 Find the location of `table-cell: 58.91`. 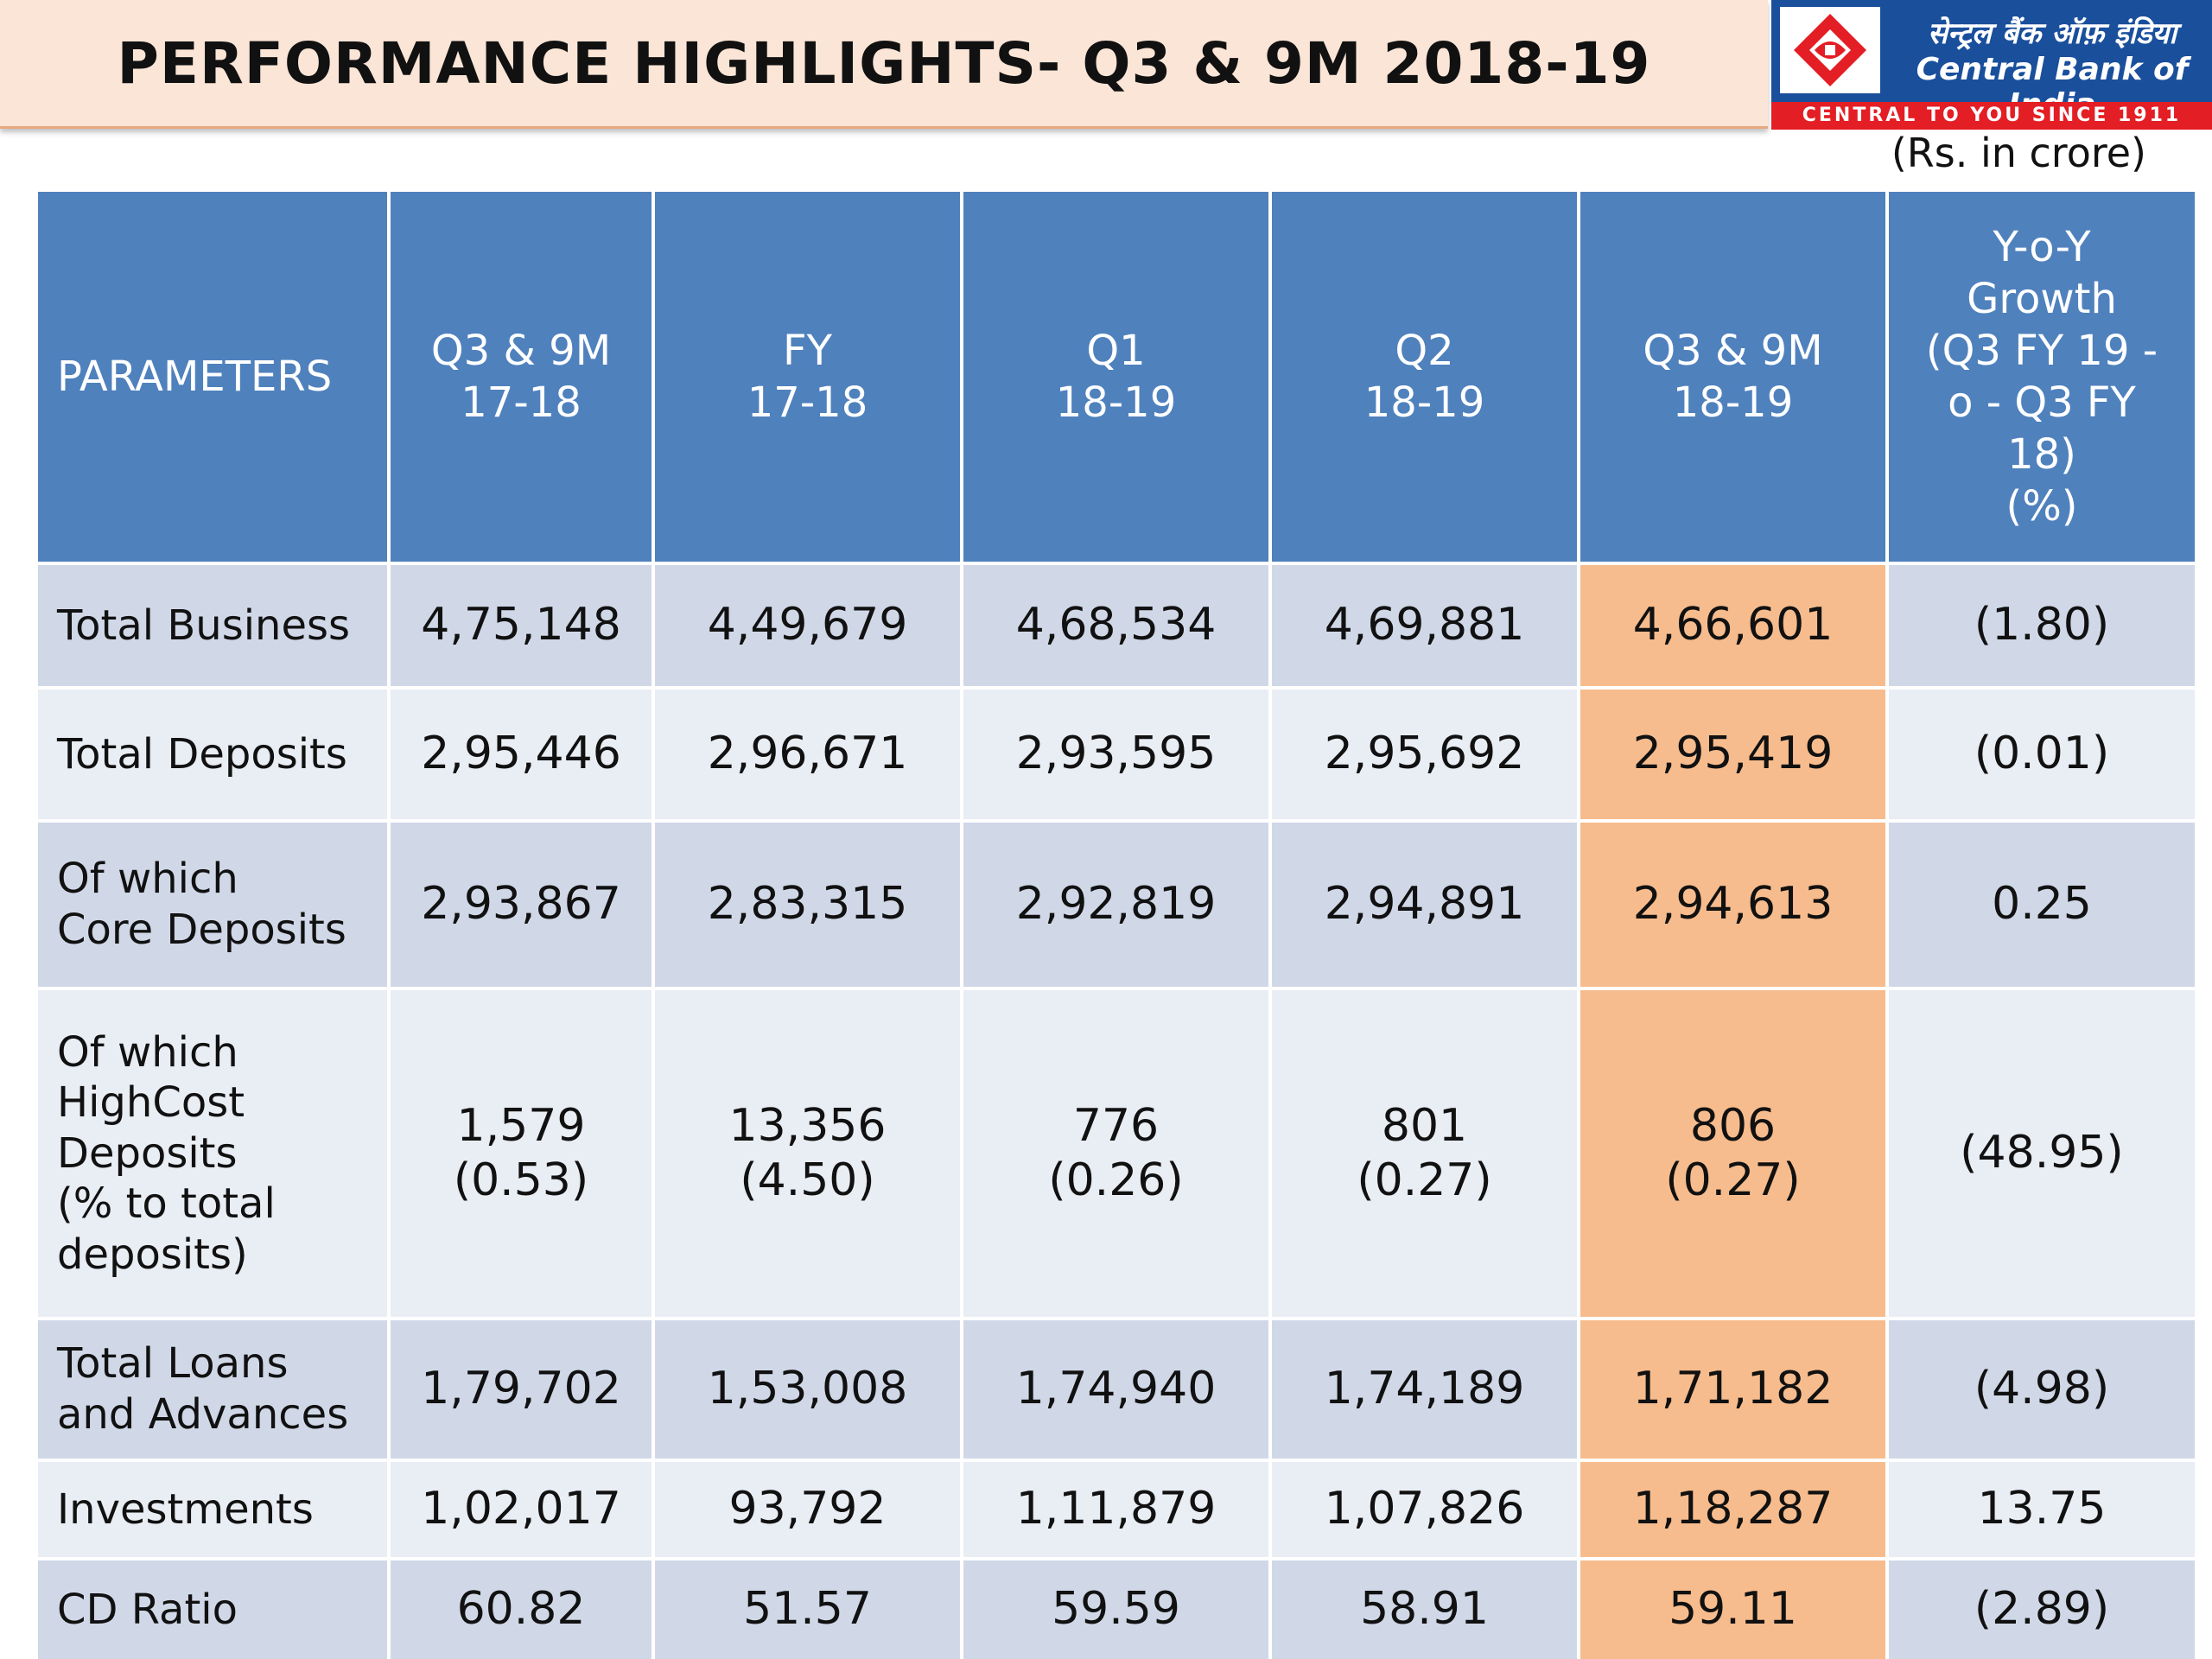

table-cell: 58.91 is located at coordinates (1424, 1609).